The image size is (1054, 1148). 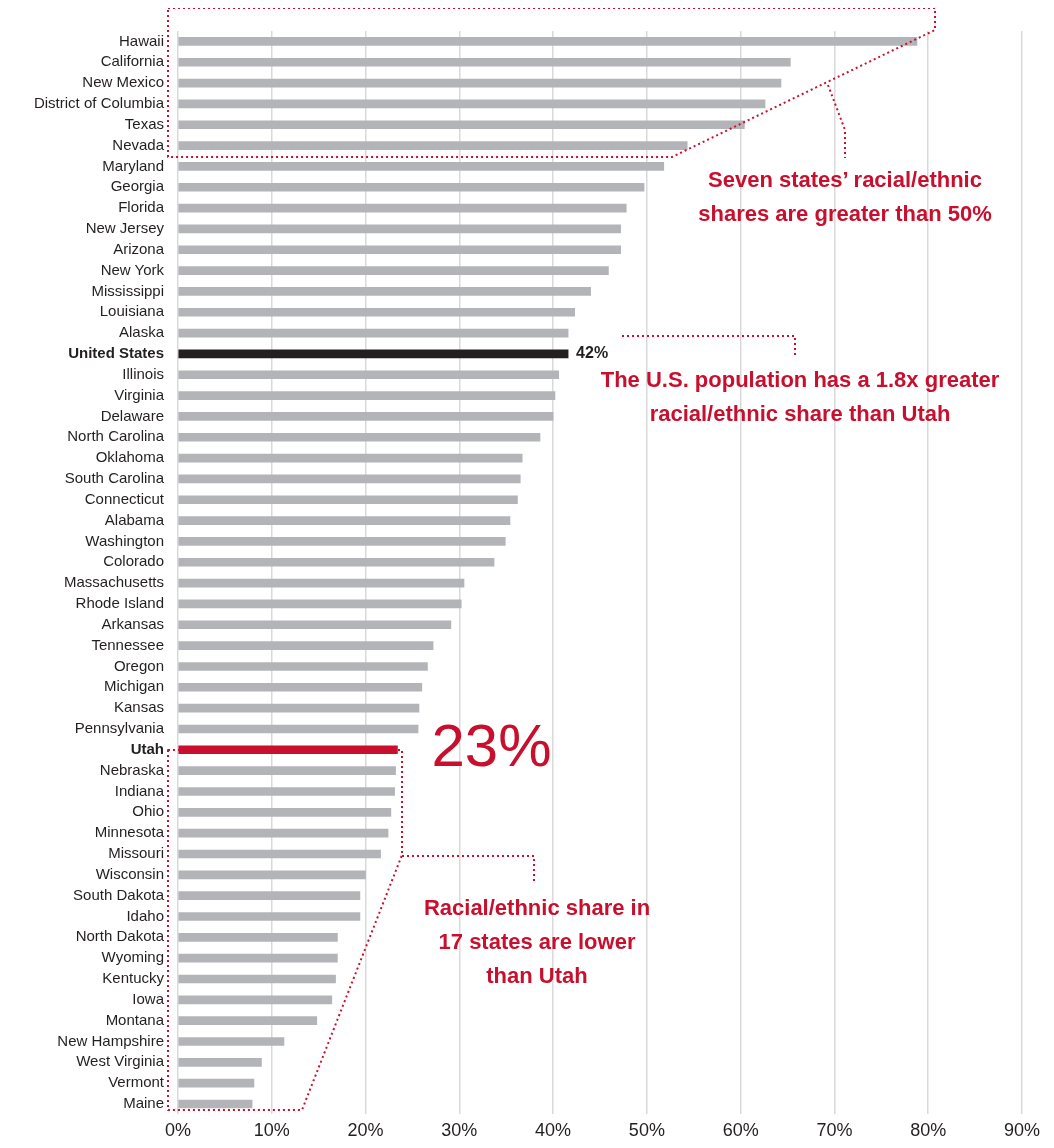 I want to click on y-tick-label: Nebraska, so click(x=132, y=769).